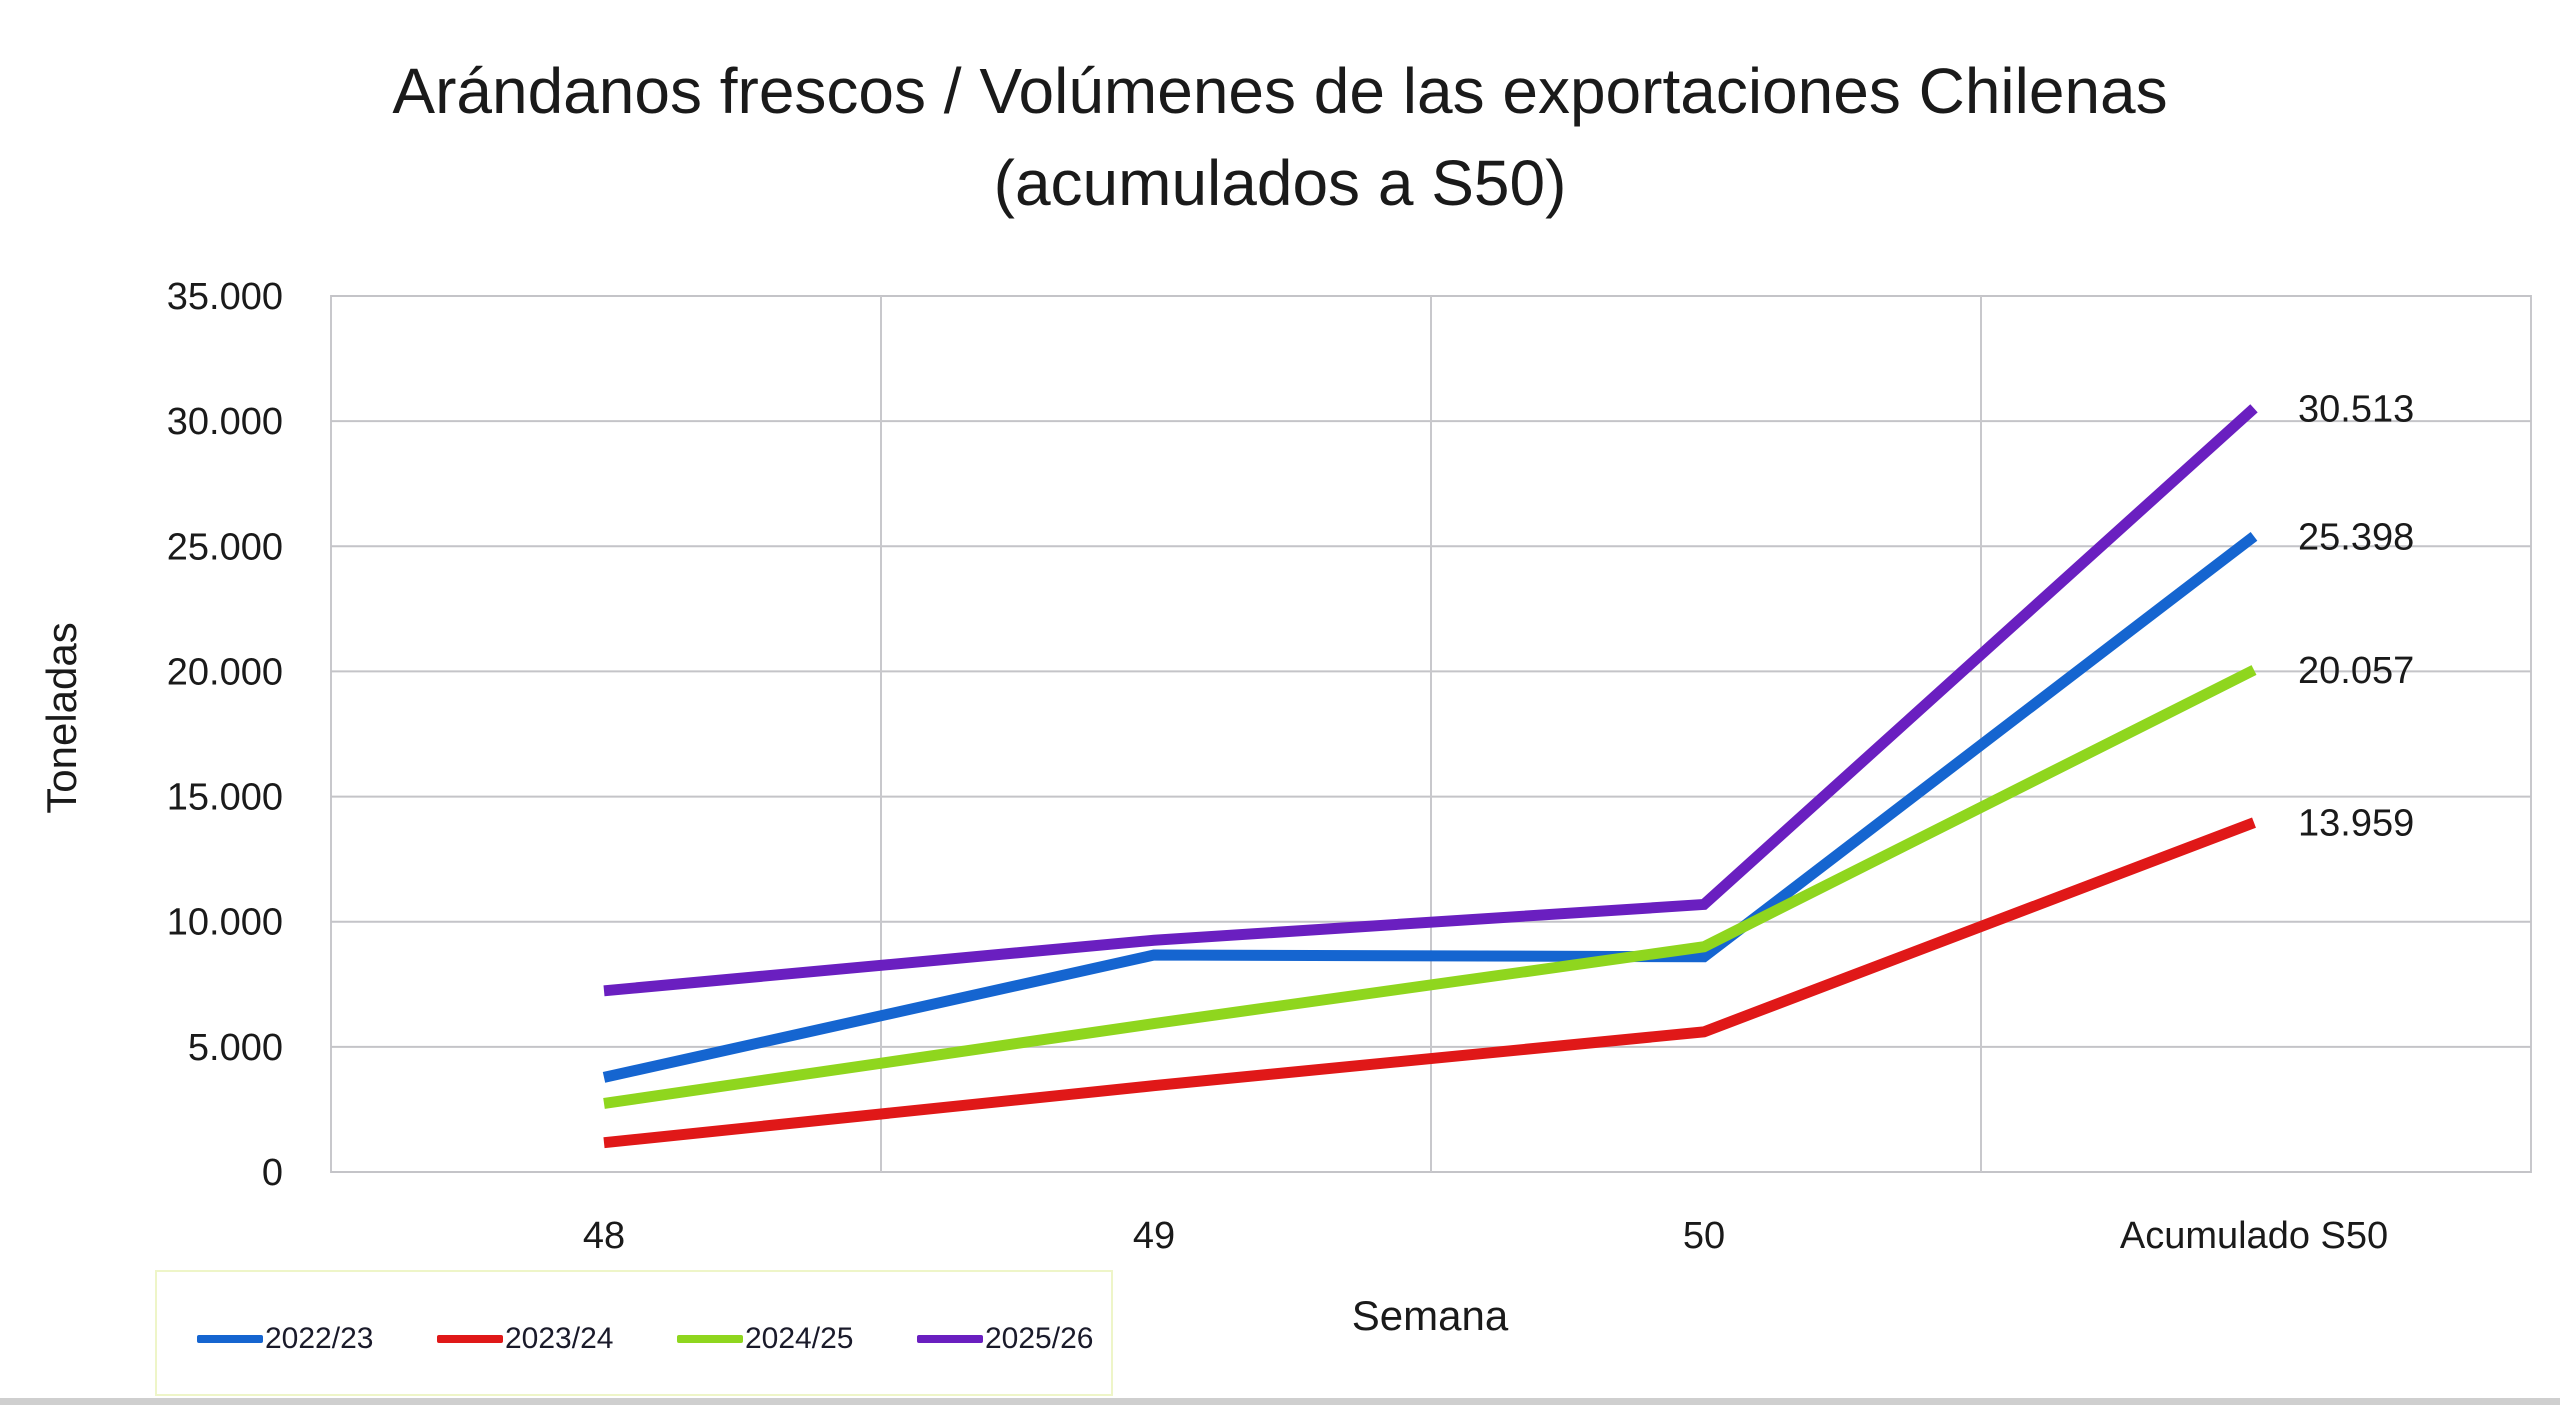  I want to click on x-tick-label: 49, so click(1154, 1236).